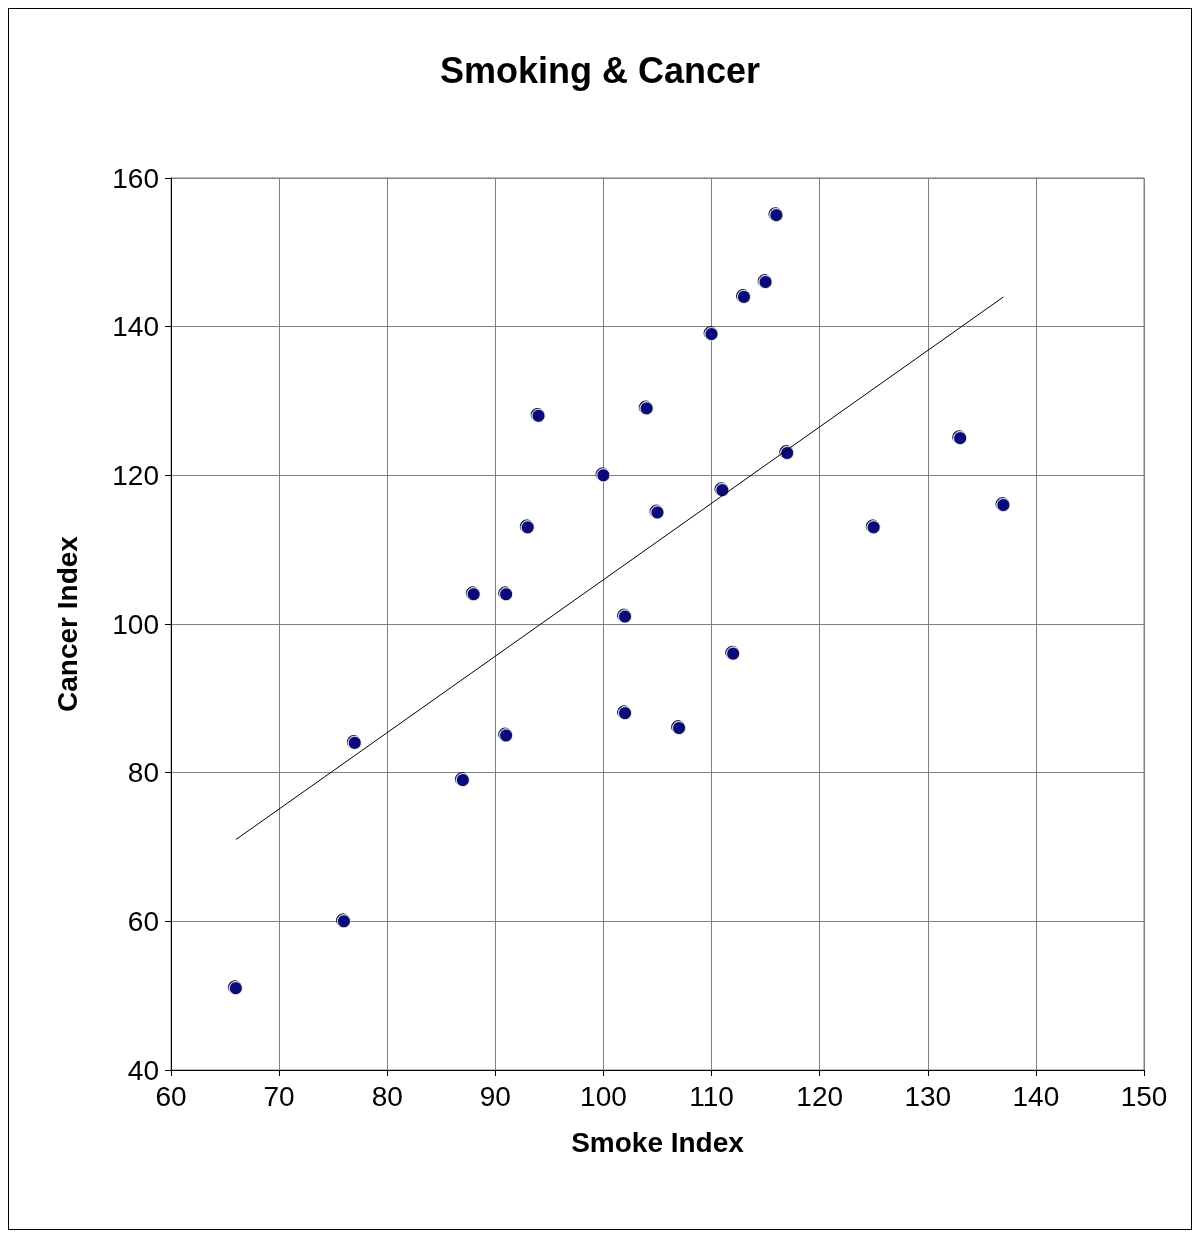  What do you see at coordinates (820, 1096) in the screenshot?
I see `x-tick-label: 120` at bounding box center [820, 1096].